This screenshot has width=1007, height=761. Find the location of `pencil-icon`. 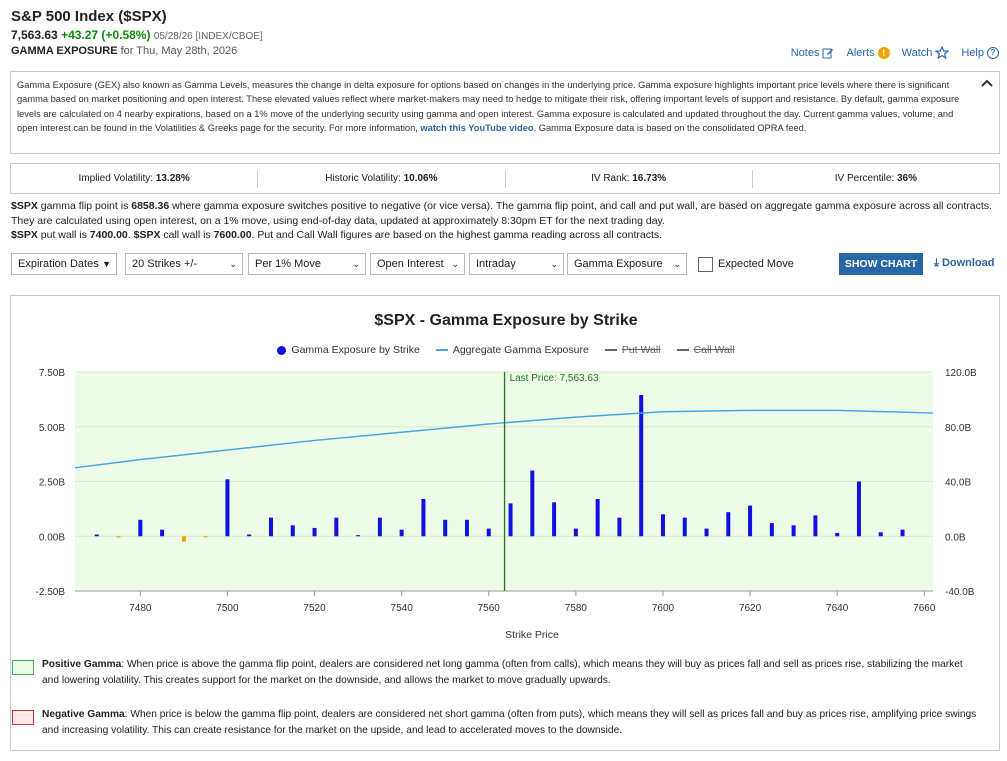

pencil-icon is located at coordinates (828, 53).